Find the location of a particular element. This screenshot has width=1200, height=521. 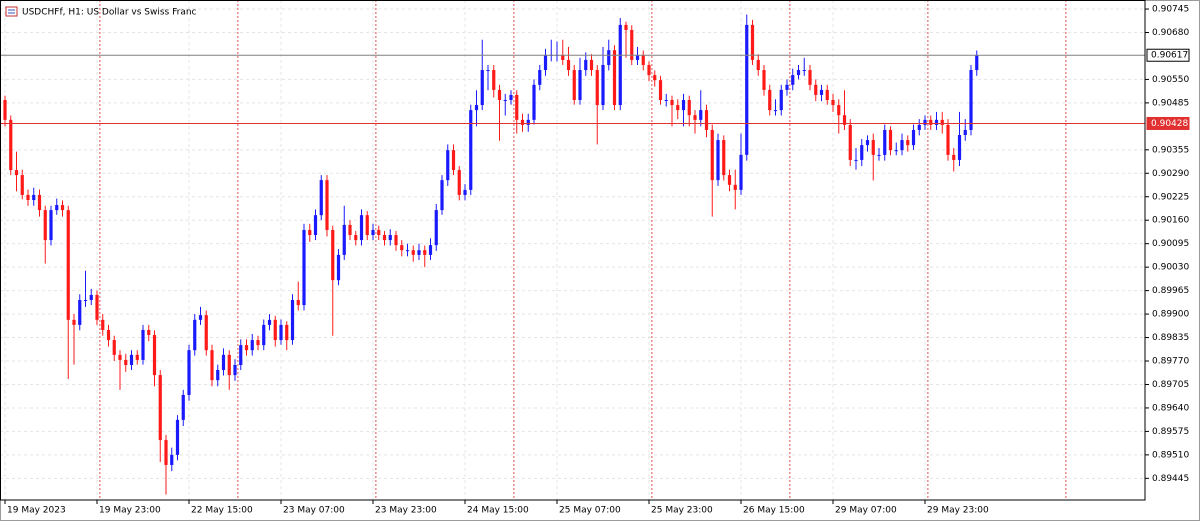

x-tick-label: 23 May 07:00 is located at coordinates (314, 511).